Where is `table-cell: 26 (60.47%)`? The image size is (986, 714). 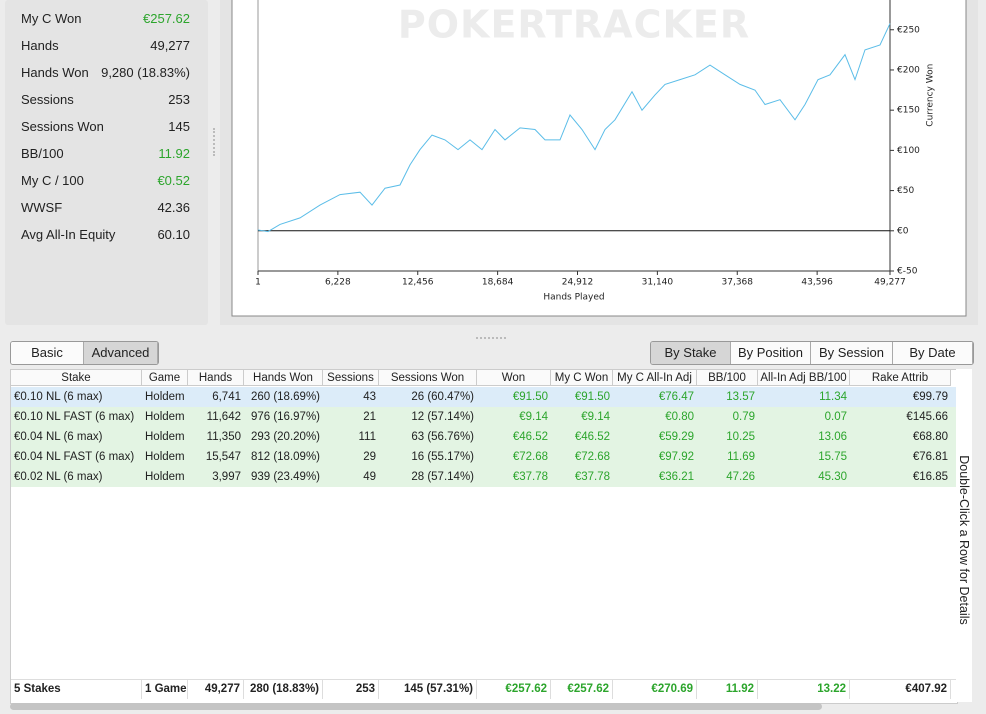
table-cell: 26 (60.47%) is located at coordinates (442, 397).